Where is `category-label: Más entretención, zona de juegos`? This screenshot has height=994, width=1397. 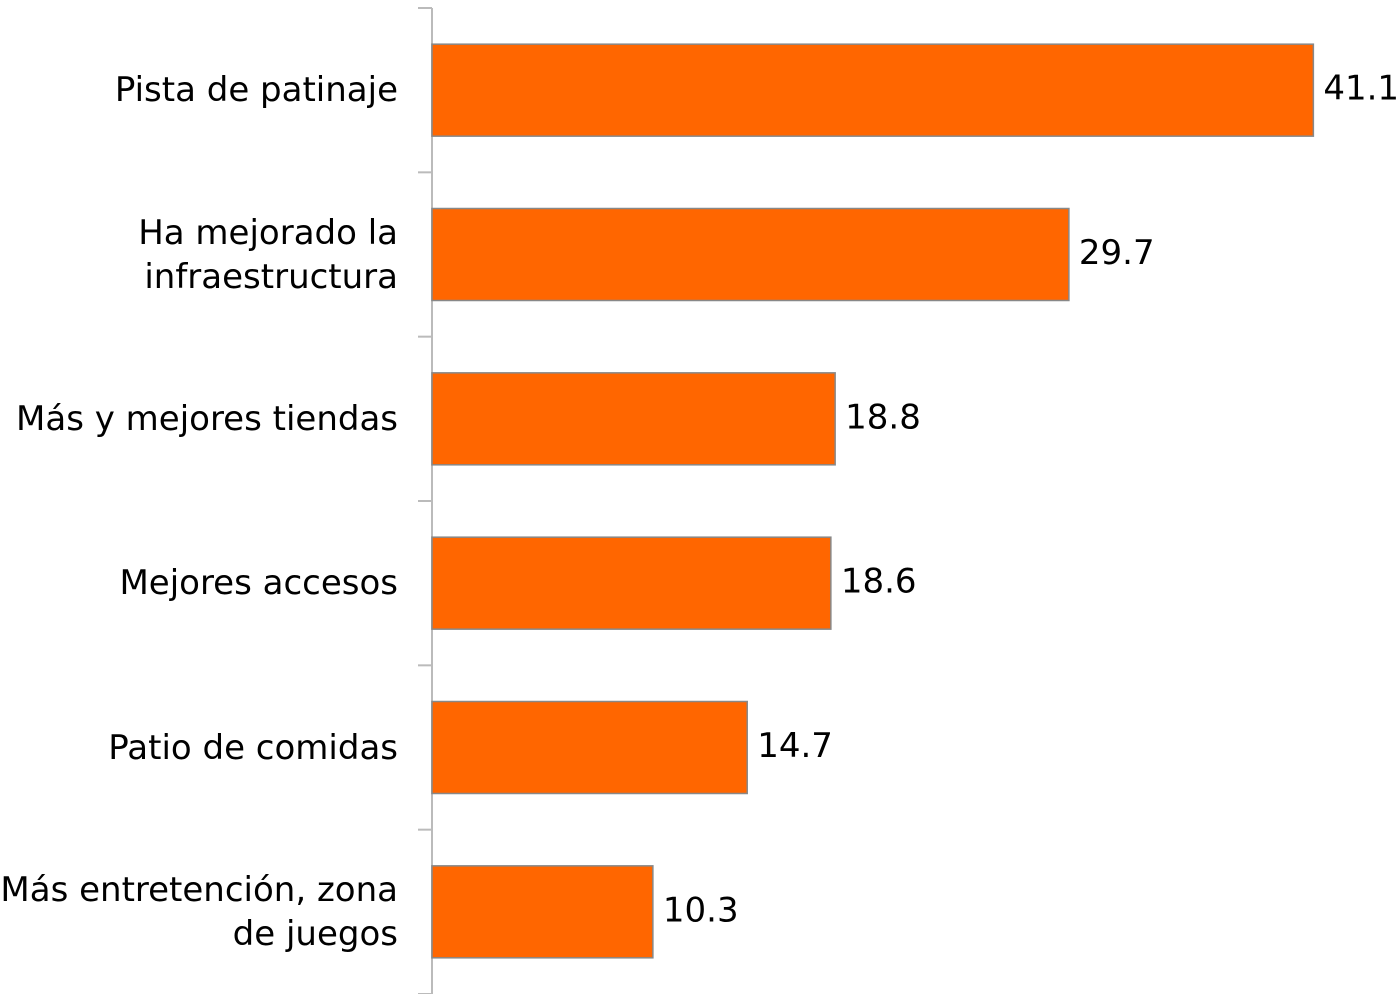 category-label: Más entretención, zona de juegos is located at coordinates (199, 911).